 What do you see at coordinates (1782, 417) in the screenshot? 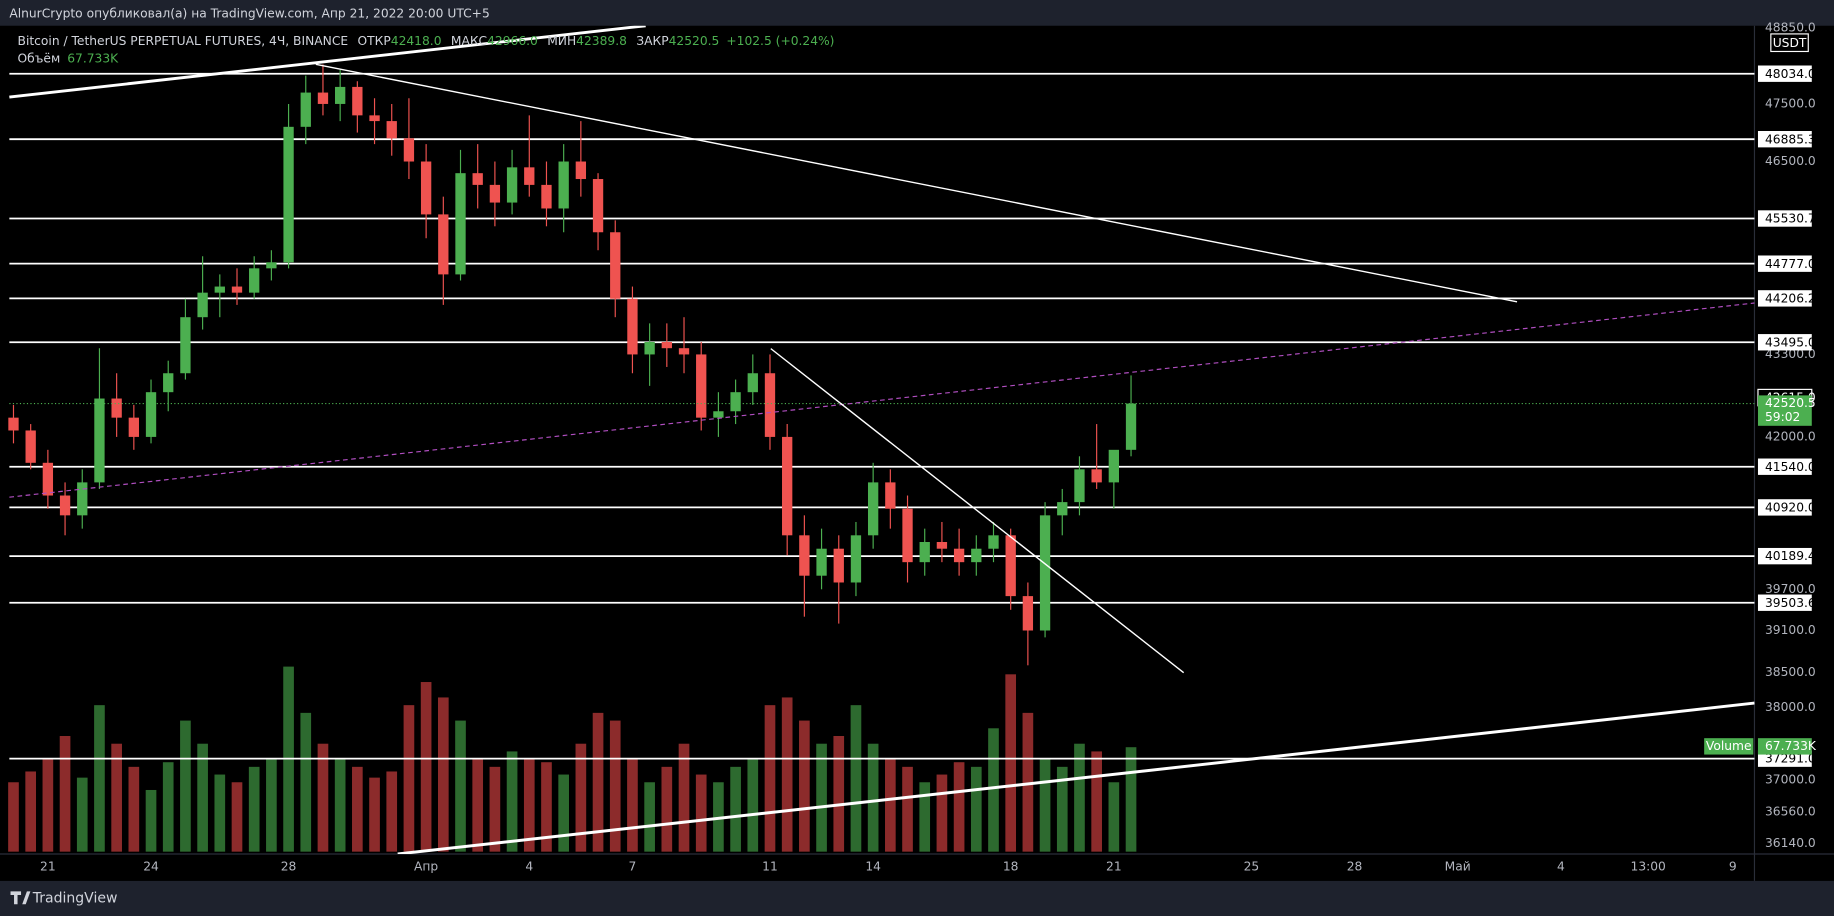
I see `countdown: 59:02` at bounding box center [1782, 417].